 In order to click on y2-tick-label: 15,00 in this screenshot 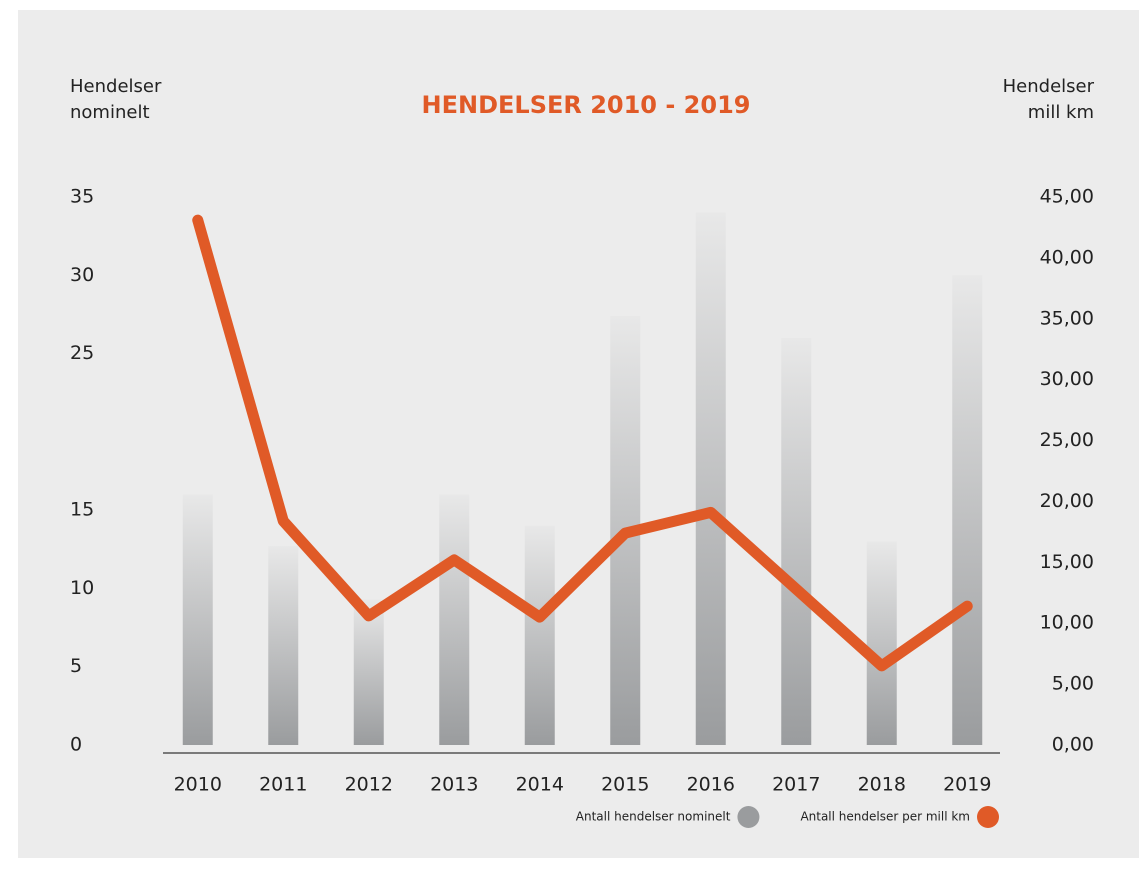, I will do `click(1067, 562)`.